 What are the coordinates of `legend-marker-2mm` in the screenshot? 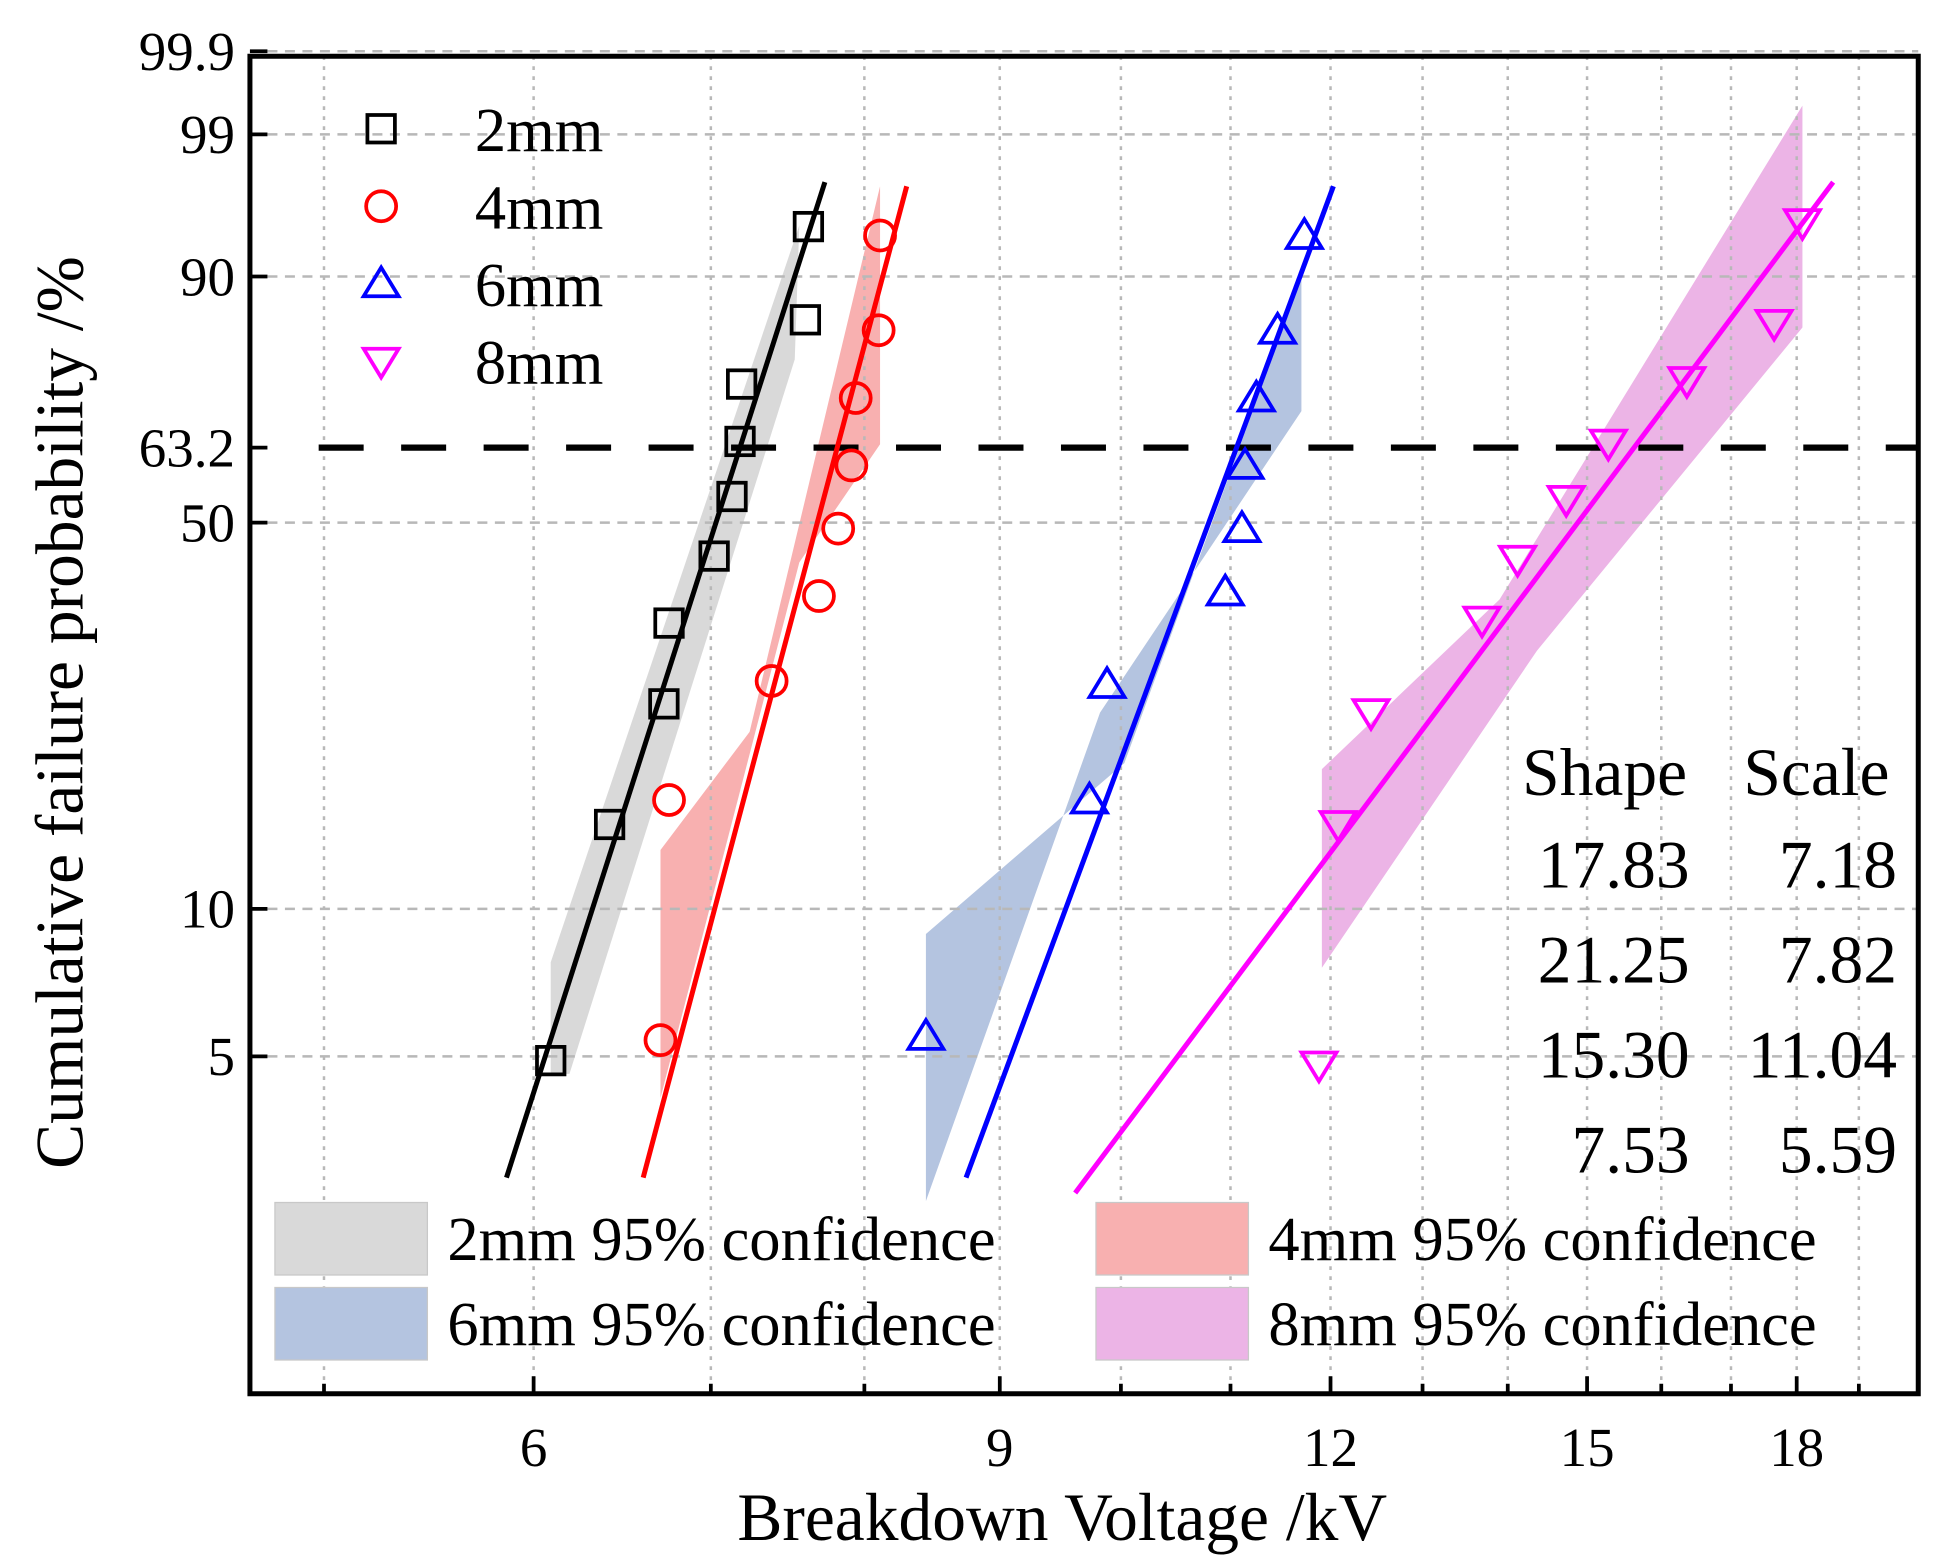 It's located at (381, 129).